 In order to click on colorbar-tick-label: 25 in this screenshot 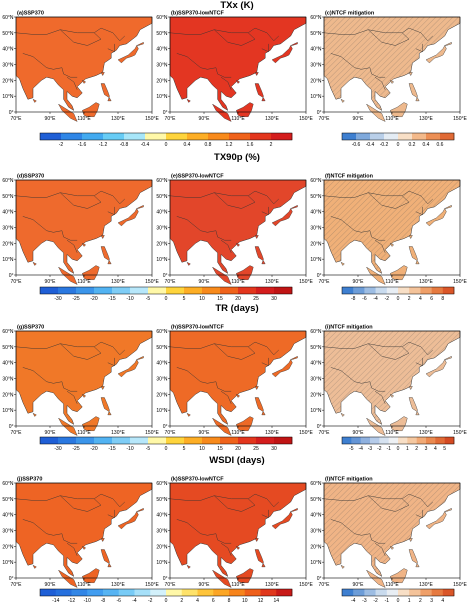, I will do `click(256, 449)`.